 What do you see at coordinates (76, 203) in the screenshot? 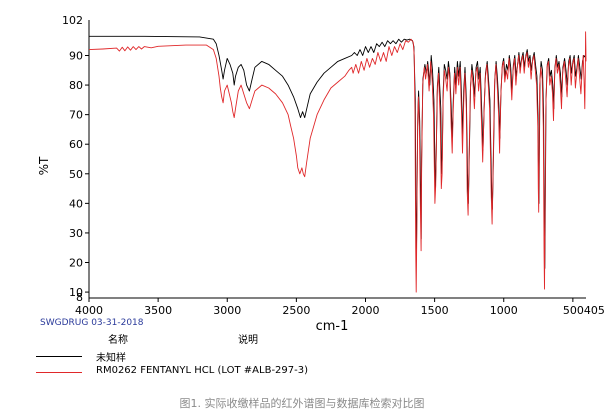
I see `y-tick-label: 40` at bounding box center [76, 203].